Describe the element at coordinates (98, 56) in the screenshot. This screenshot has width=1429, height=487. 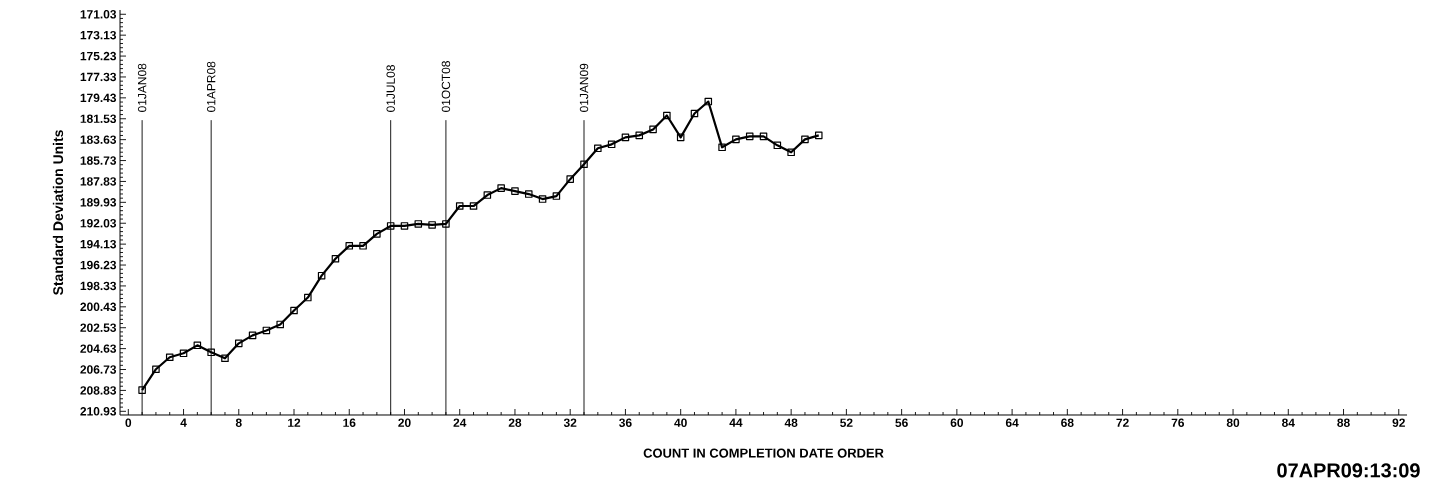
I see `y-tick-label: 175.23` at that location.